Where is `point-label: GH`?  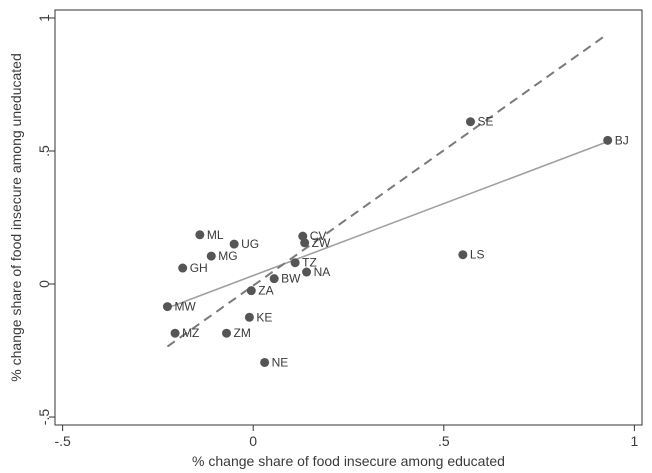
point-label: GH is located at coordinates (199, 268).